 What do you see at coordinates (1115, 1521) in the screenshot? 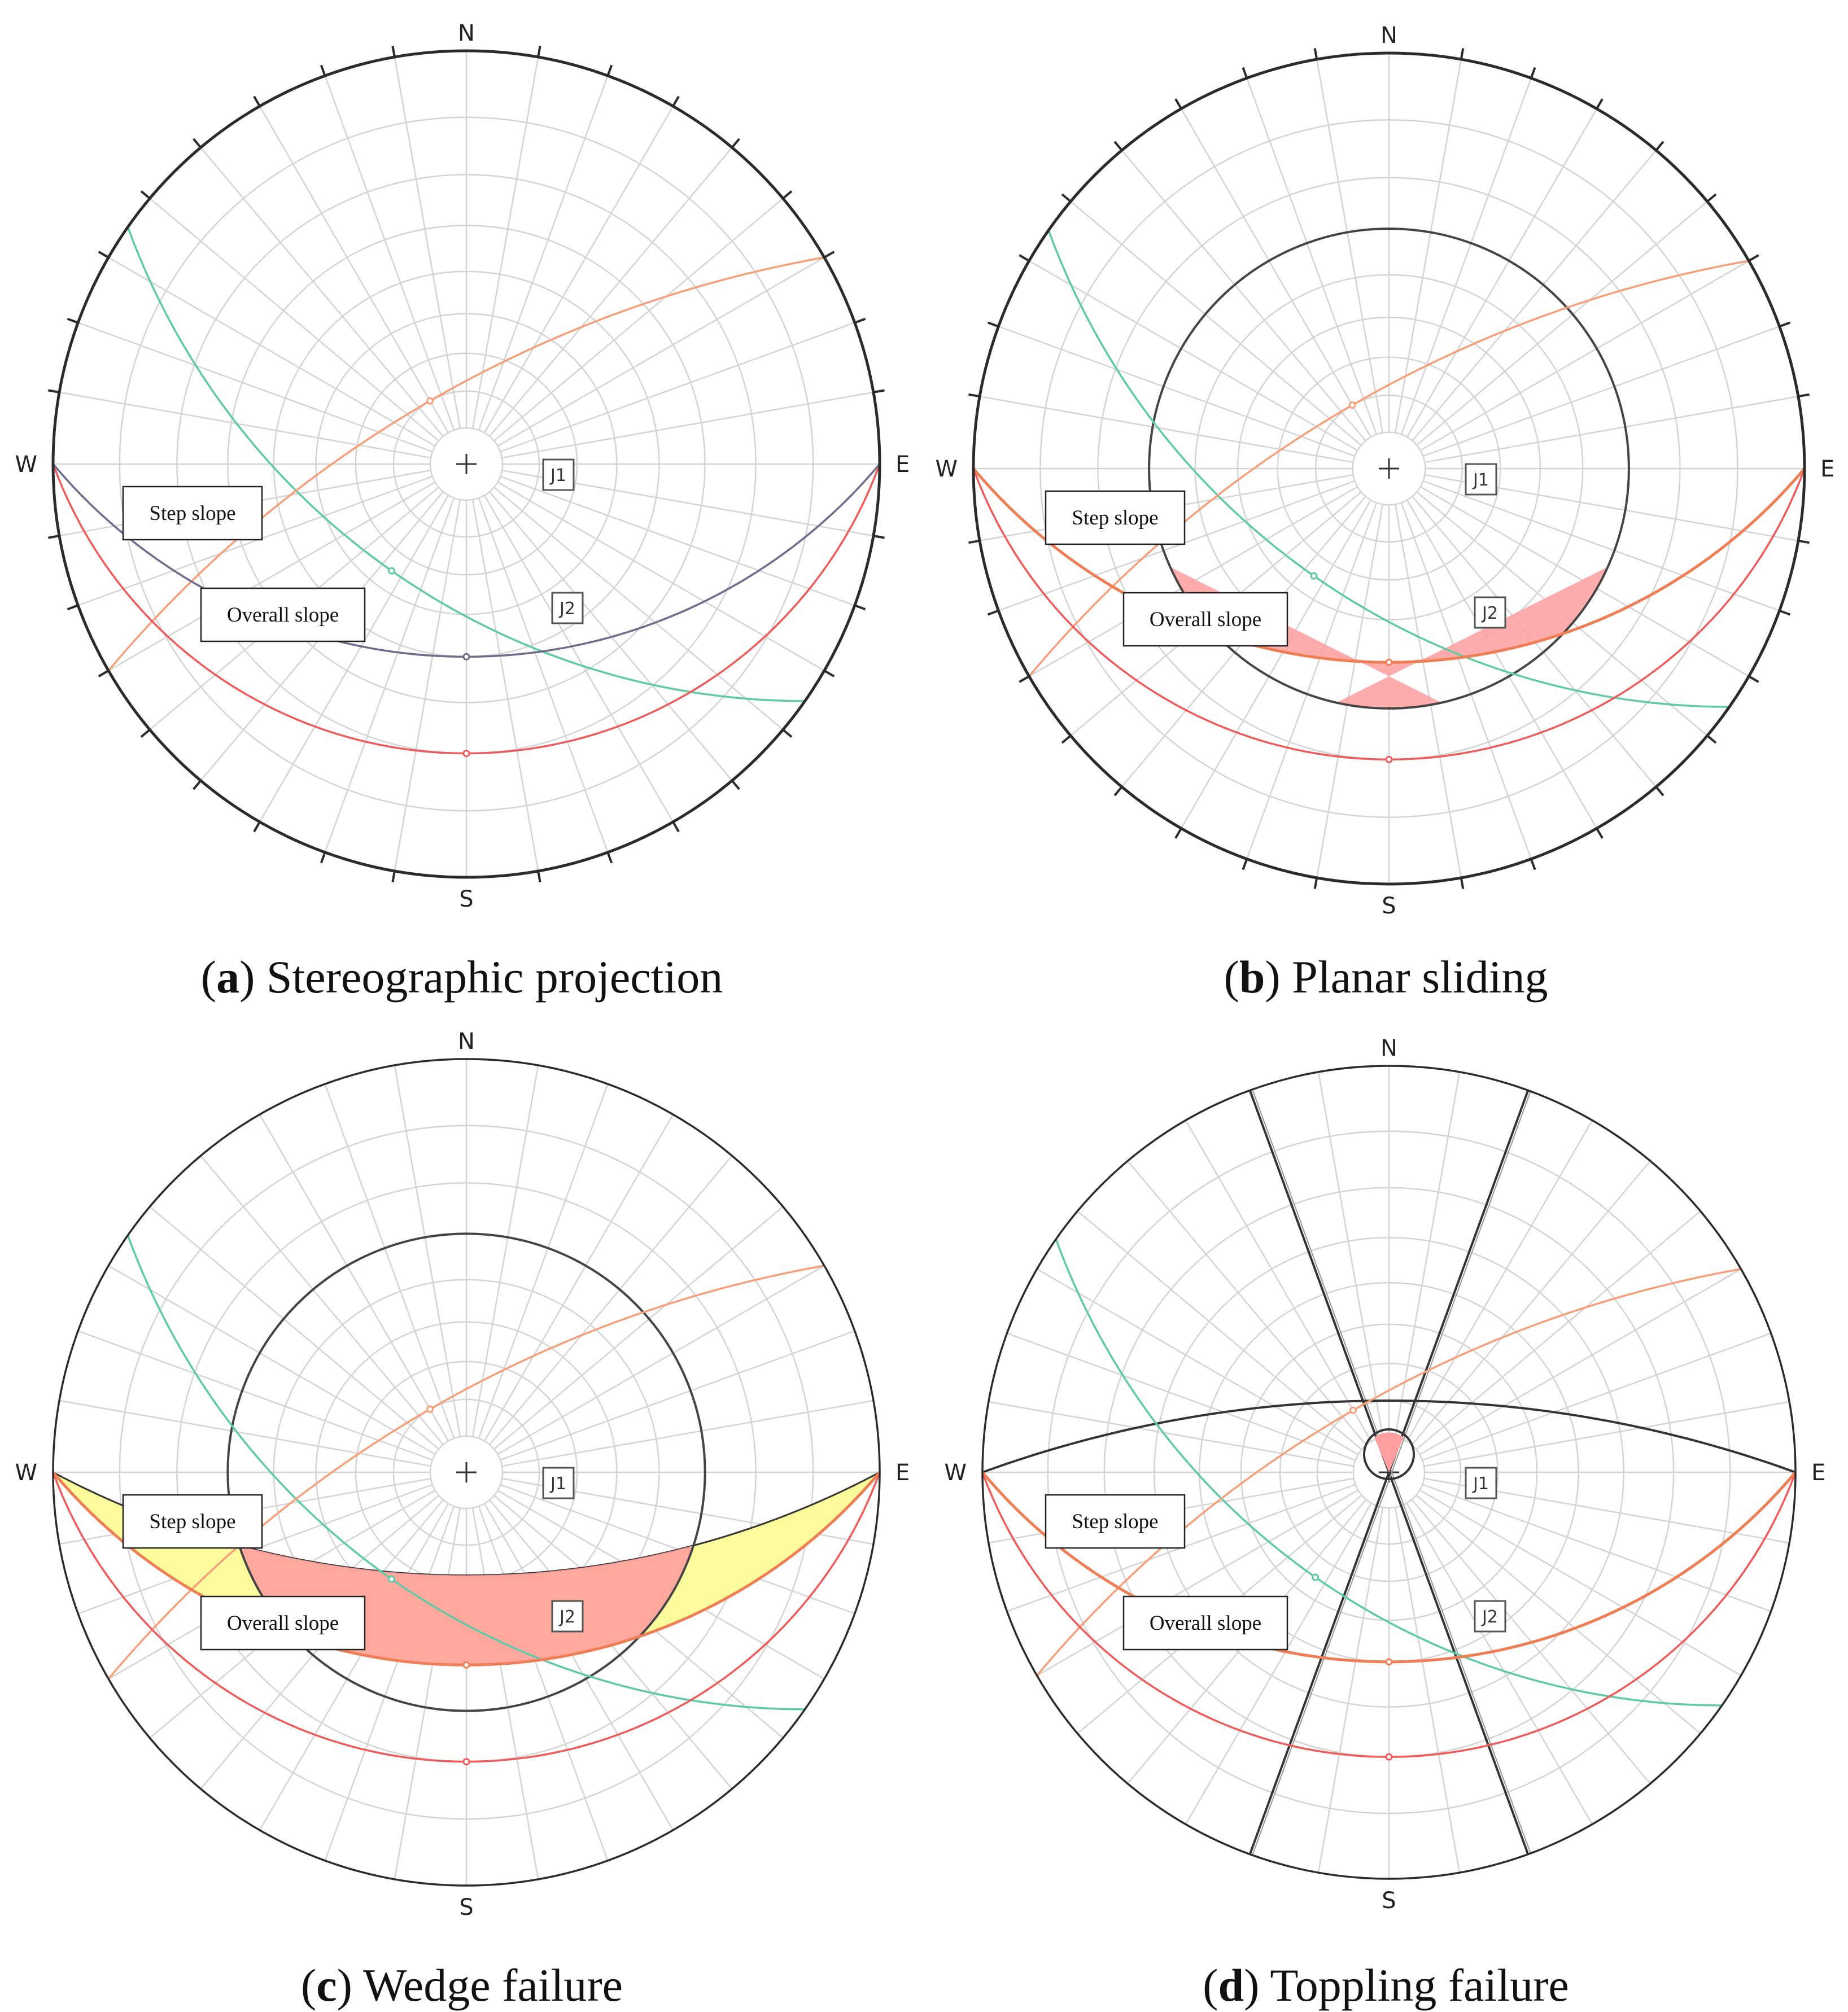
I see `step-slope-label: Step slope` at bounding box center [1115, 1521].